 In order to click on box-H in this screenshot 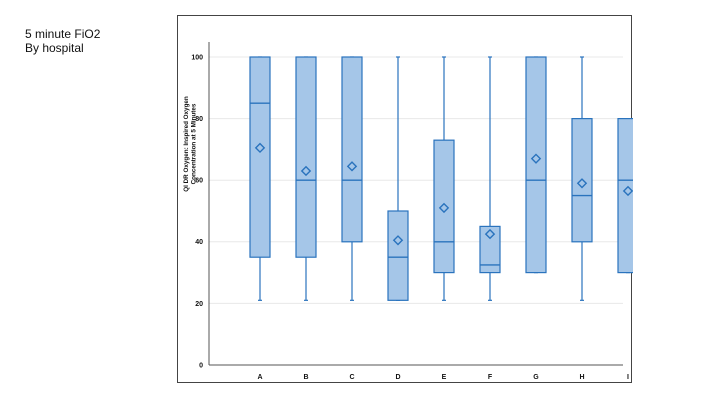, I will do `click(582, 180)`.